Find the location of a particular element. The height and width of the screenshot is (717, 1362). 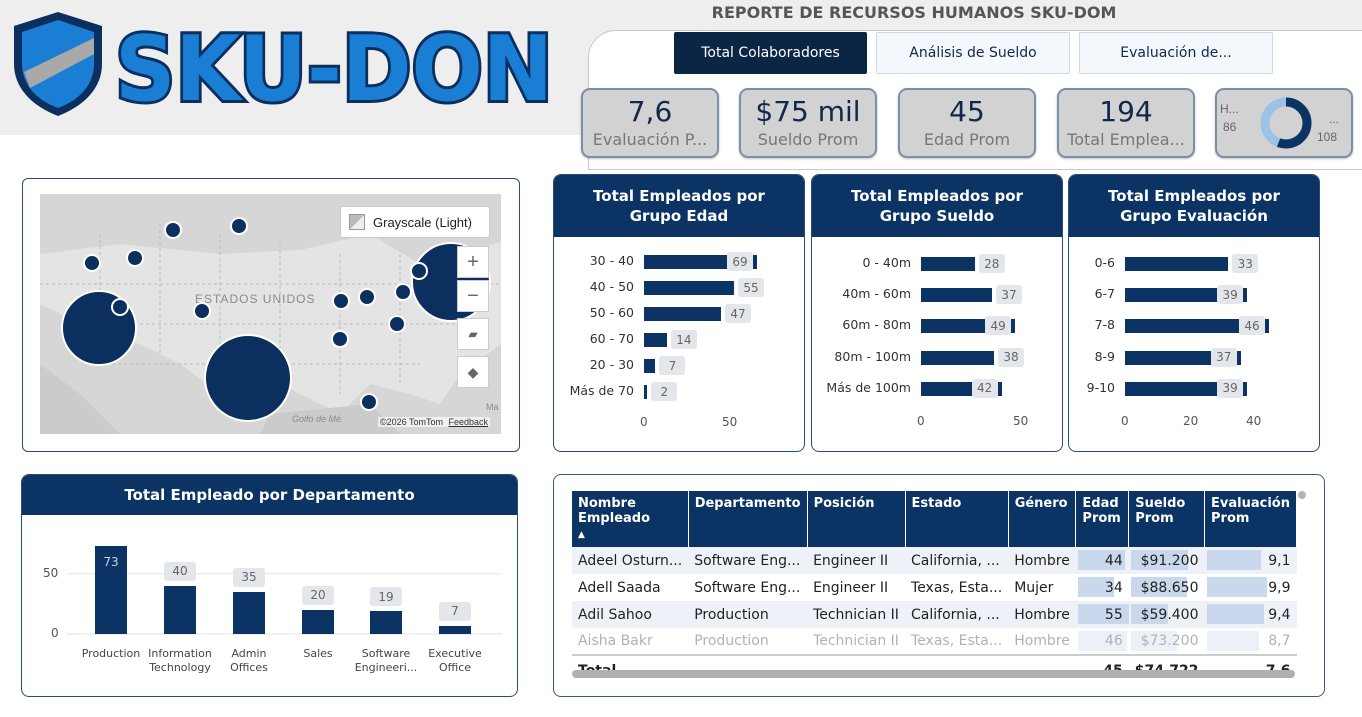

table-cell: 9,1 is located at coordinates (1250, 560).